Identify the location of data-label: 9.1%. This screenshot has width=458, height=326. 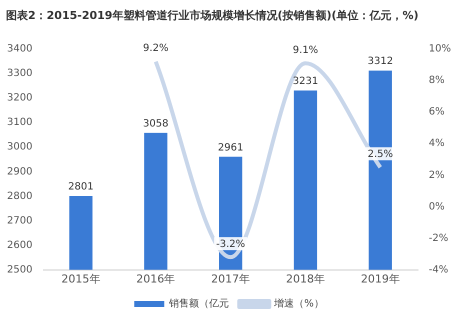
(305, 50).